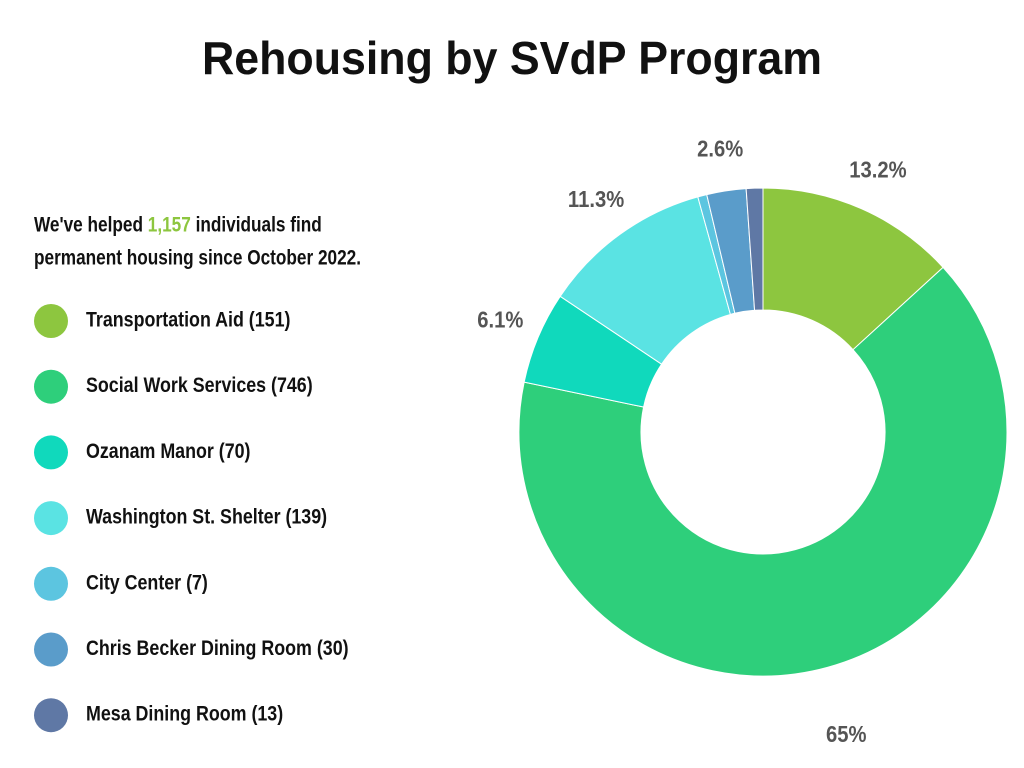 Image resolution: width=1024 pixels, height=768 pixels. I want to click on legend-item: Transportation Aid (151), so click(188, 320).